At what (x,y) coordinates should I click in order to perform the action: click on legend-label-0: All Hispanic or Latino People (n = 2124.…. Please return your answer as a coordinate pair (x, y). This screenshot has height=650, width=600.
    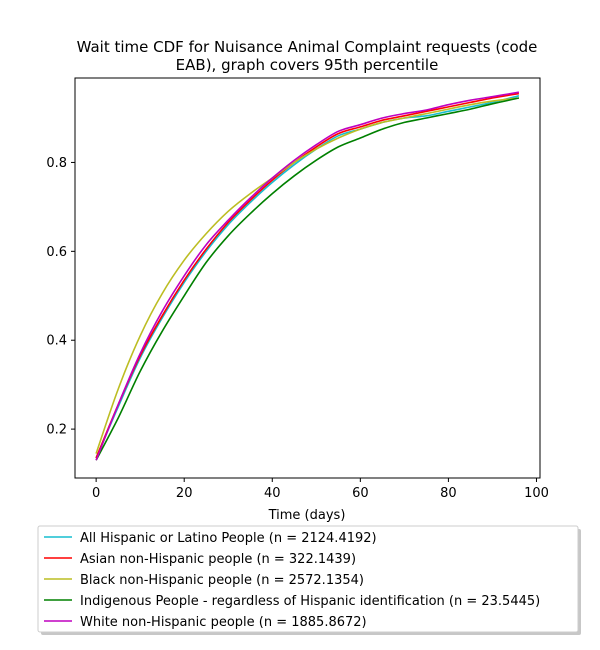
    Looking at the image, I should click on (228, 538).